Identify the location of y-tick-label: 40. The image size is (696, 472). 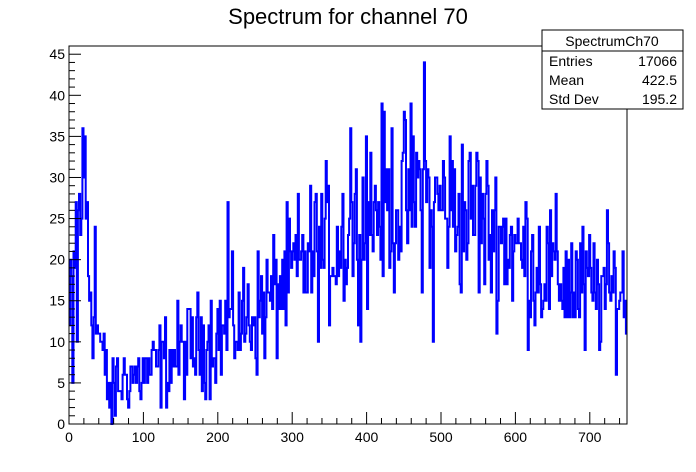
(57, 95).